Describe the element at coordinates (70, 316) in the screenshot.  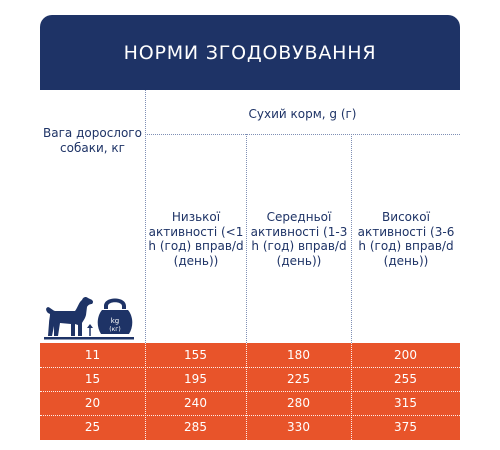
I see `dog-icon` at that location.